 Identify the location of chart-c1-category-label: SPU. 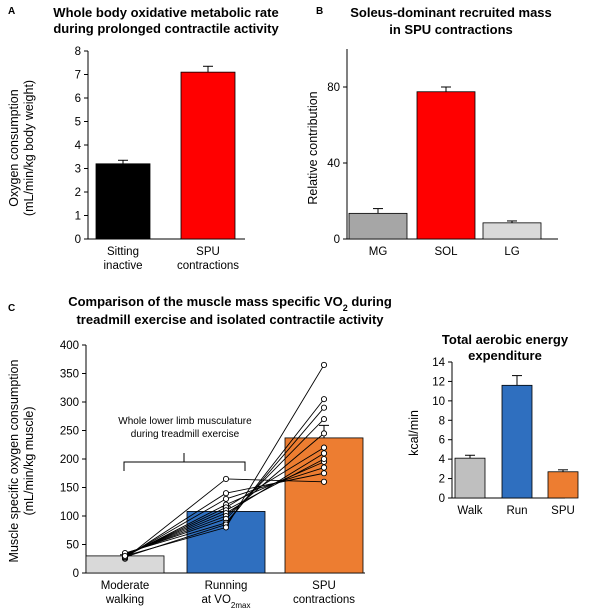
(324, 586).